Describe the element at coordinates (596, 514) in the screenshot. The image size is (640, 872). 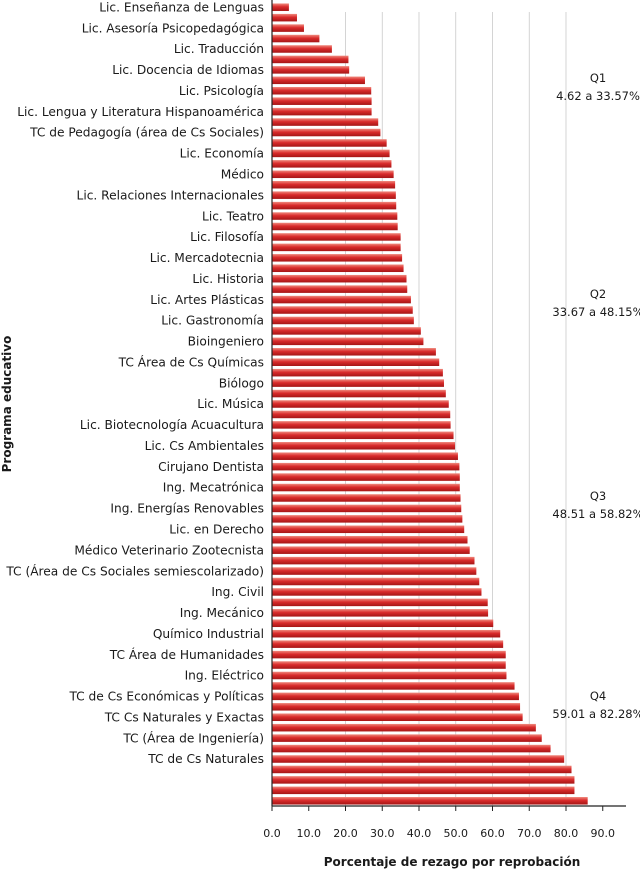
I see `quartile-range: 48.51 a 58.82%` at that location.